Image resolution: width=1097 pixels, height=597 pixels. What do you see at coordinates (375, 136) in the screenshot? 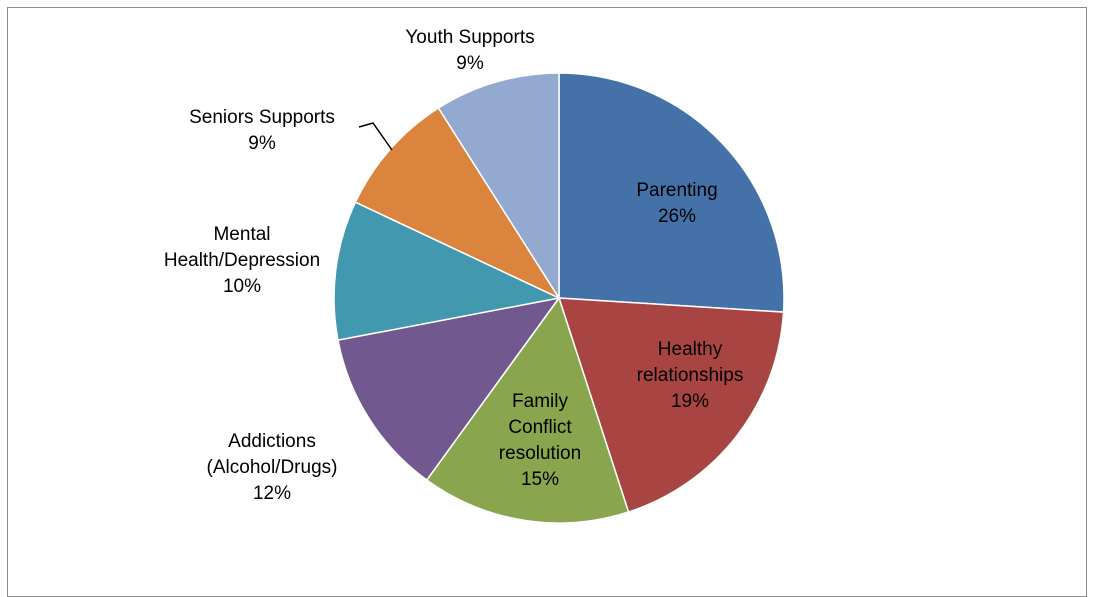
I see `leader-line-seniors-supports` at bounding box center [375, 136].